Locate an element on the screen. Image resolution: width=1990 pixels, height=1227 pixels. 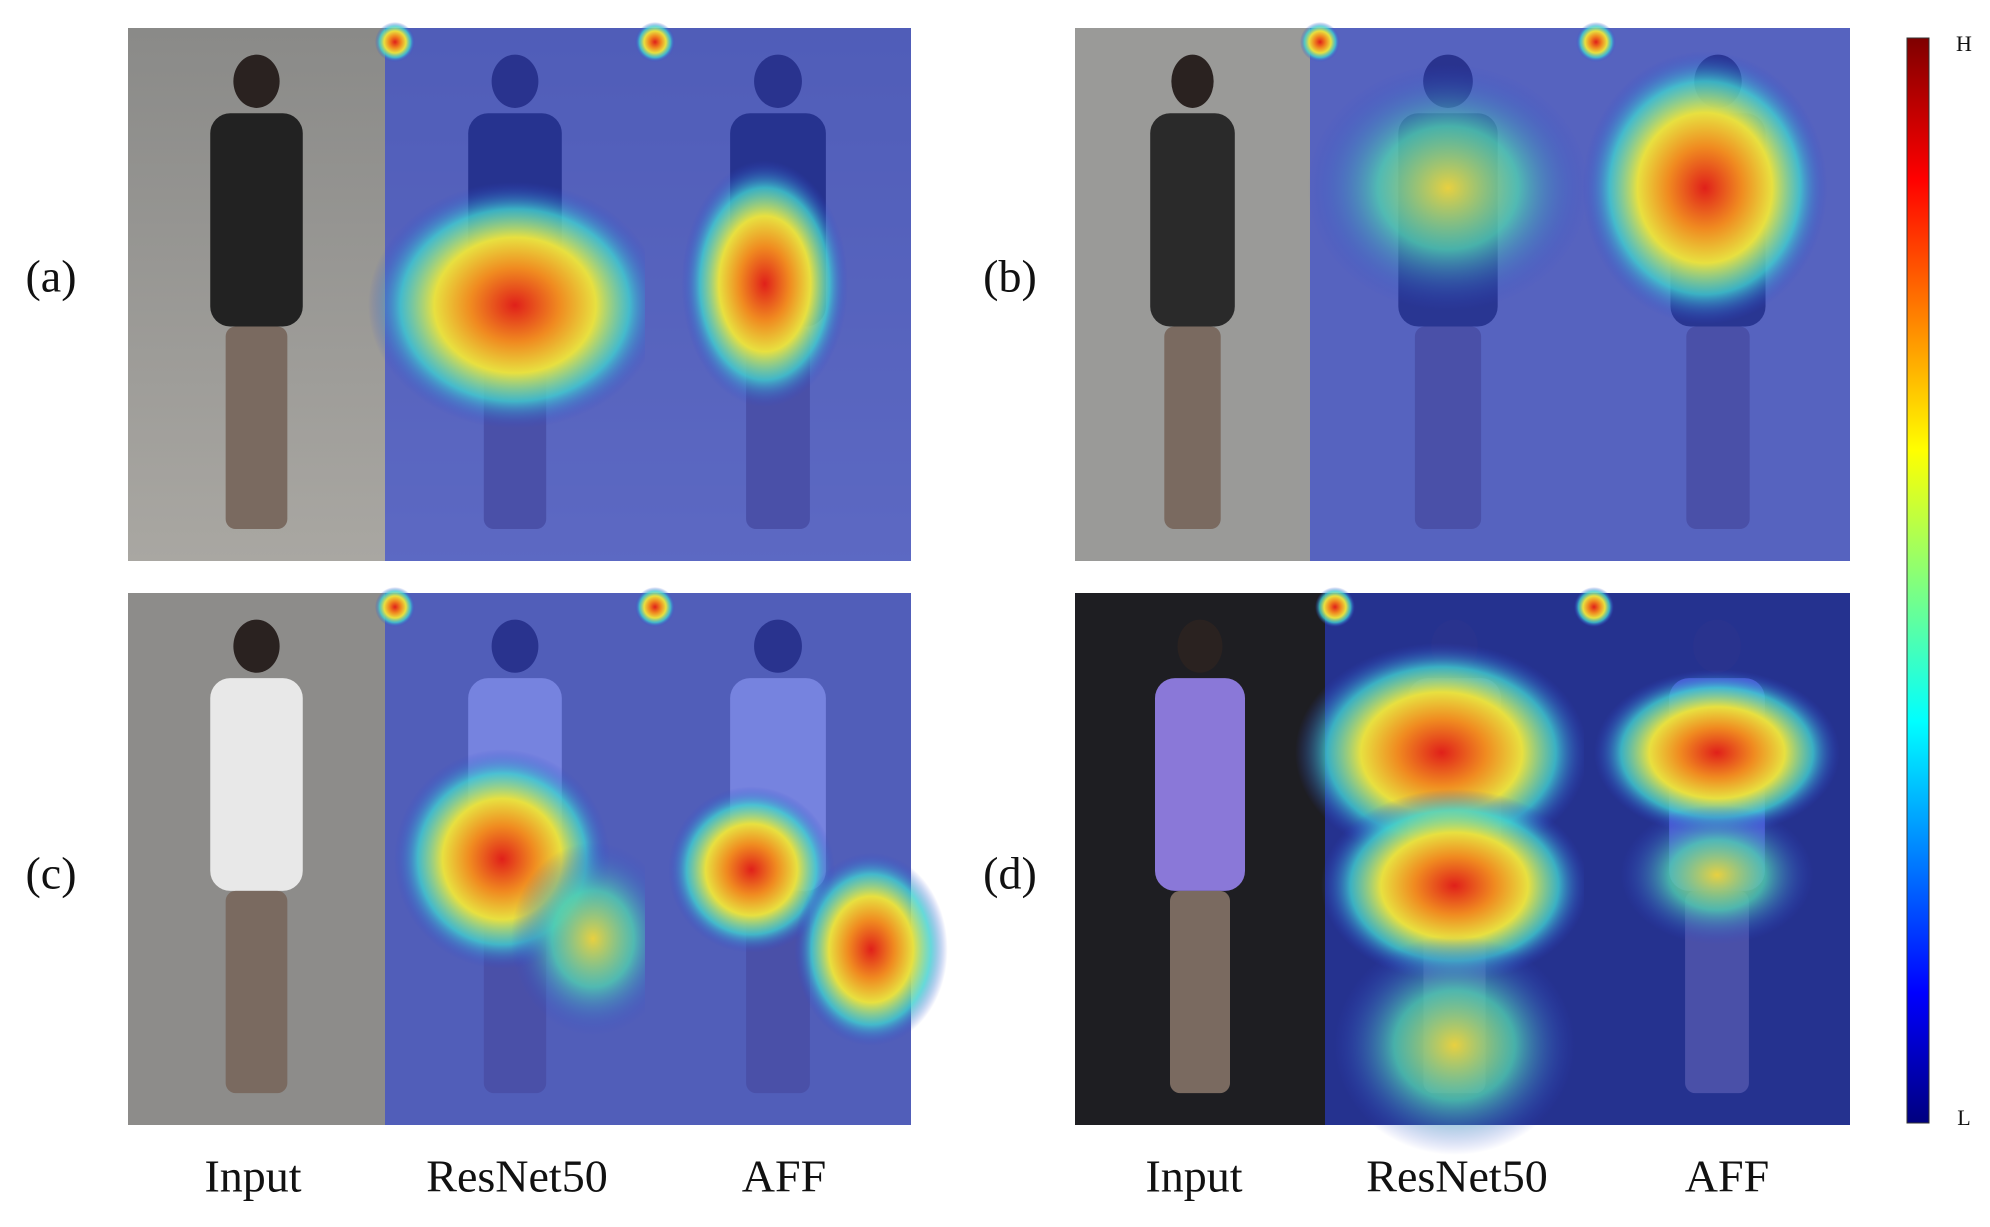
colorbar-high: H is located at coordinates (1964, 43).